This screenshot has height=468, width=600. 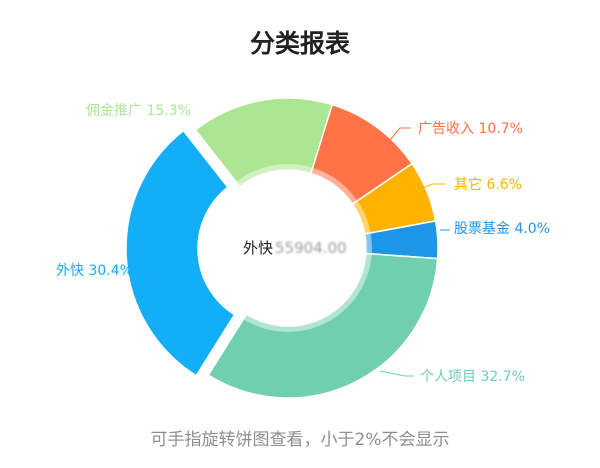 What do you see at coordinates (488, 184) in the screenshot?
I see `slice-label-6: 其它 6.6%` at bounding box center [488, 184].